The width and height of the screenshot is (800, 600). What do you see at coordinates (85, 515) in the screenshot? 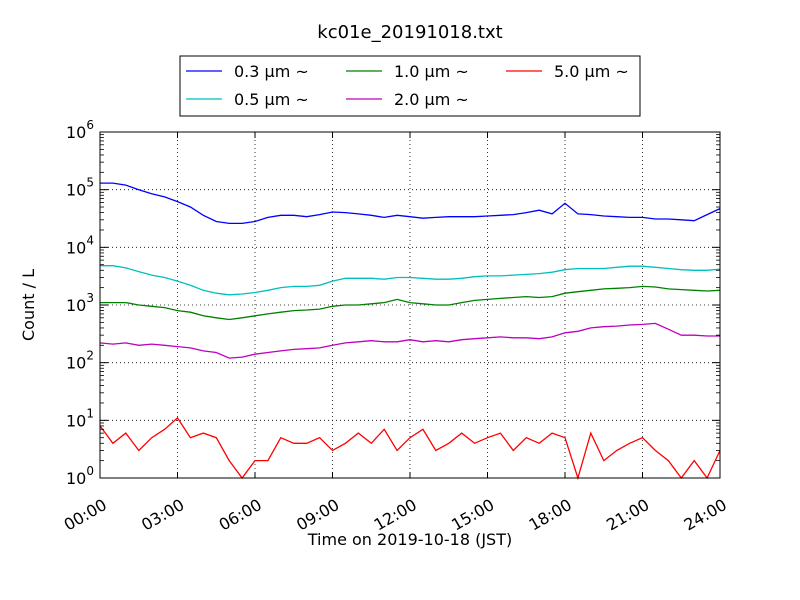
I see `x-tick-label: 00:00` at bounding box center [85, 515].